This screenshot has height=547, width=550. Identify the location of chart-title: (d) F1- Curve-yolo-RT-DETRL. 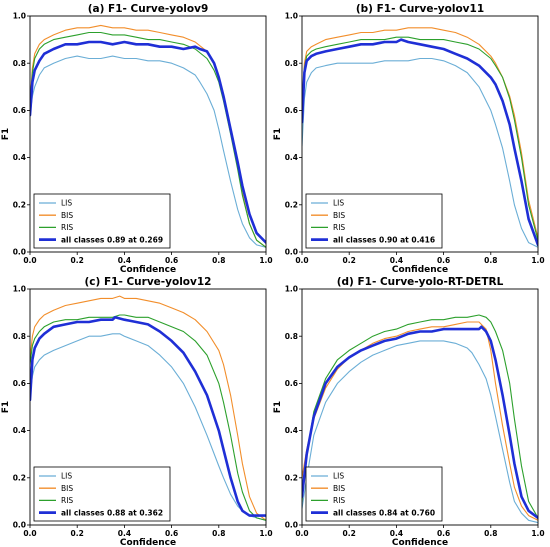
(420, 282).